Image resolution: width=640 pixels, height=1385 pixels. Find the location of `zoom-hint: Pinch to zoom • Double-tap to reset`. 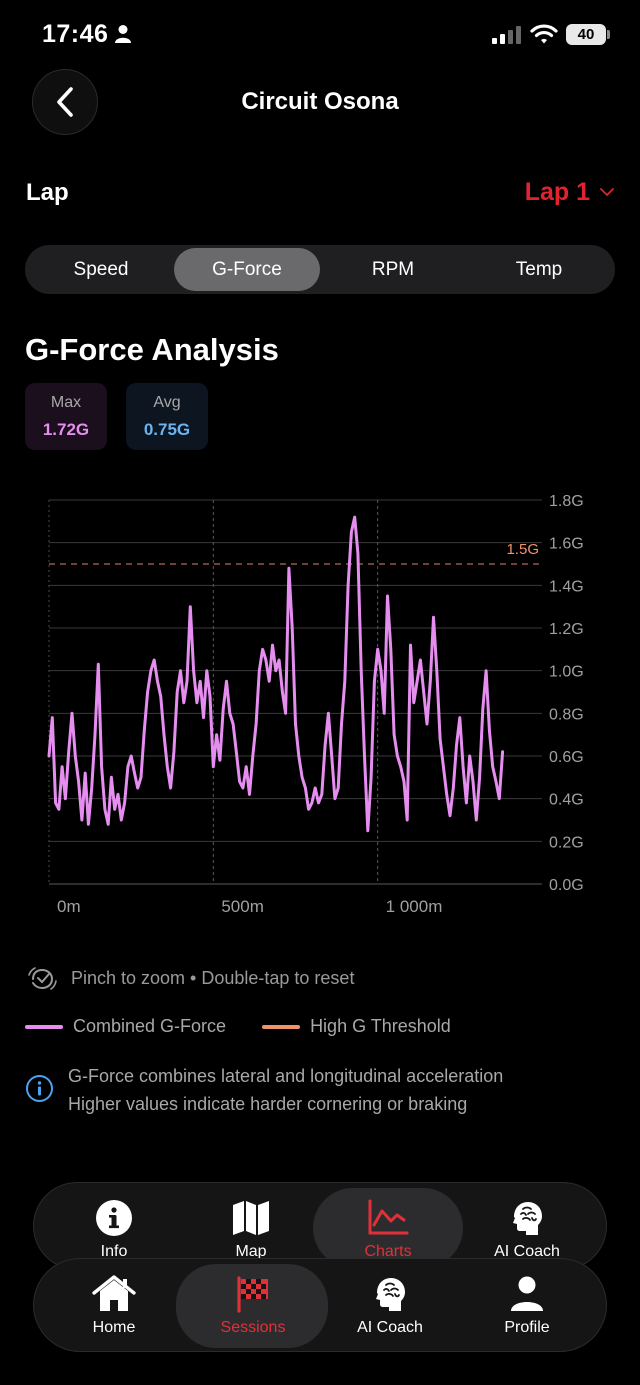

zoom-hint: Pinch to zoom • Double-tap to reset is located at coordinates (190, 978).